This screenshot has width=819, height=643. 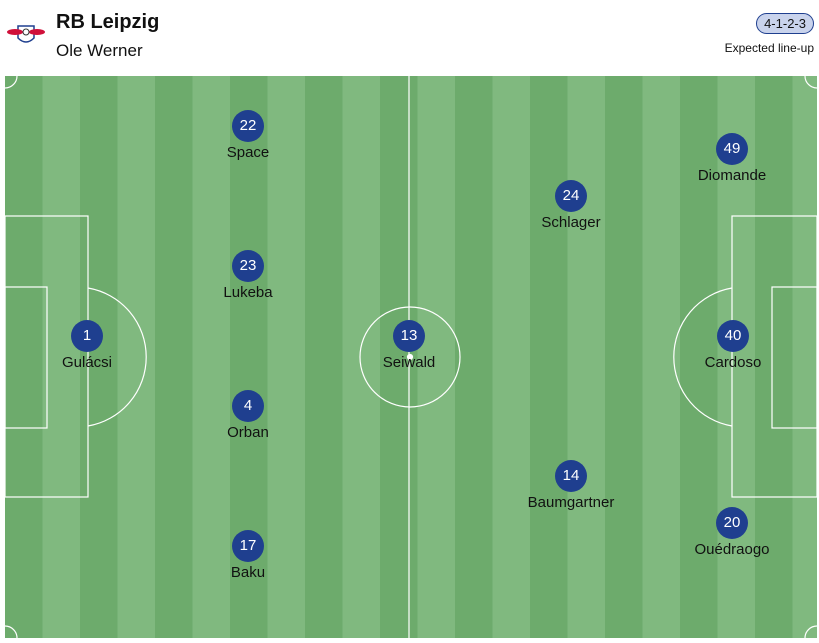 I want to click on player-number: 4, so click(x=248, y=408).